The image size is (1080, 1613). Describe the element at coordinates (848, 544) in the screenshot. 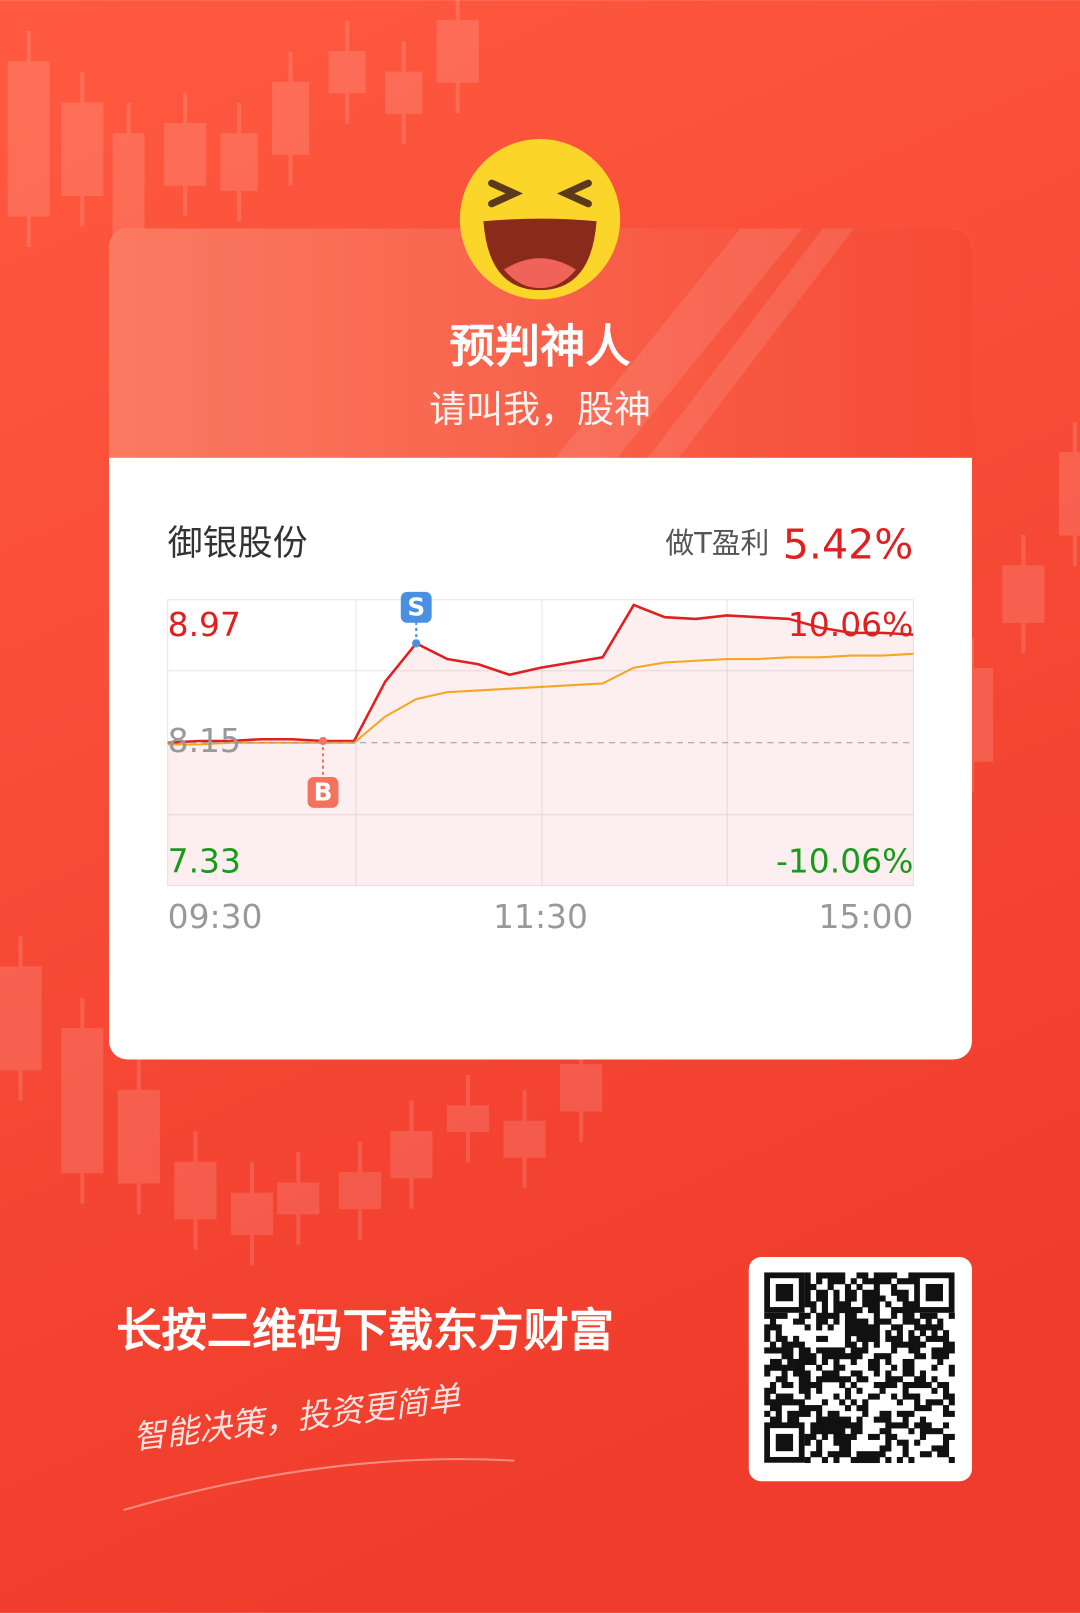

I see `profit-value: 5.42%` at that location.